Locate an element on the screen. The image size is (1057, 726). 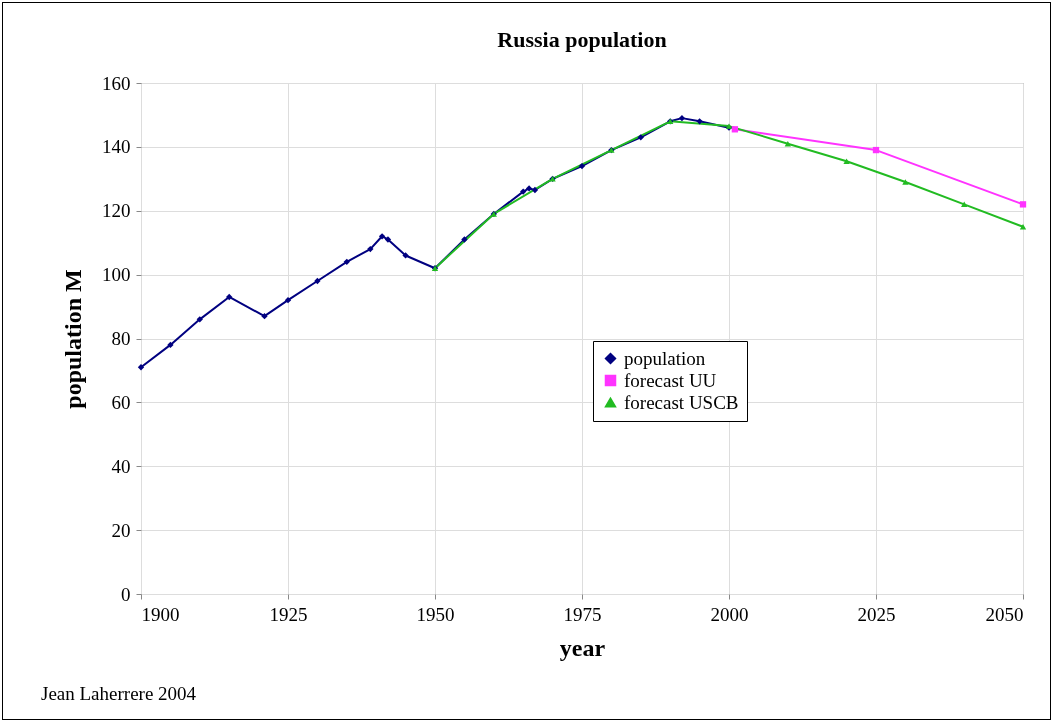
legend-label: forecast USCB is located at coordinates (681, 402).